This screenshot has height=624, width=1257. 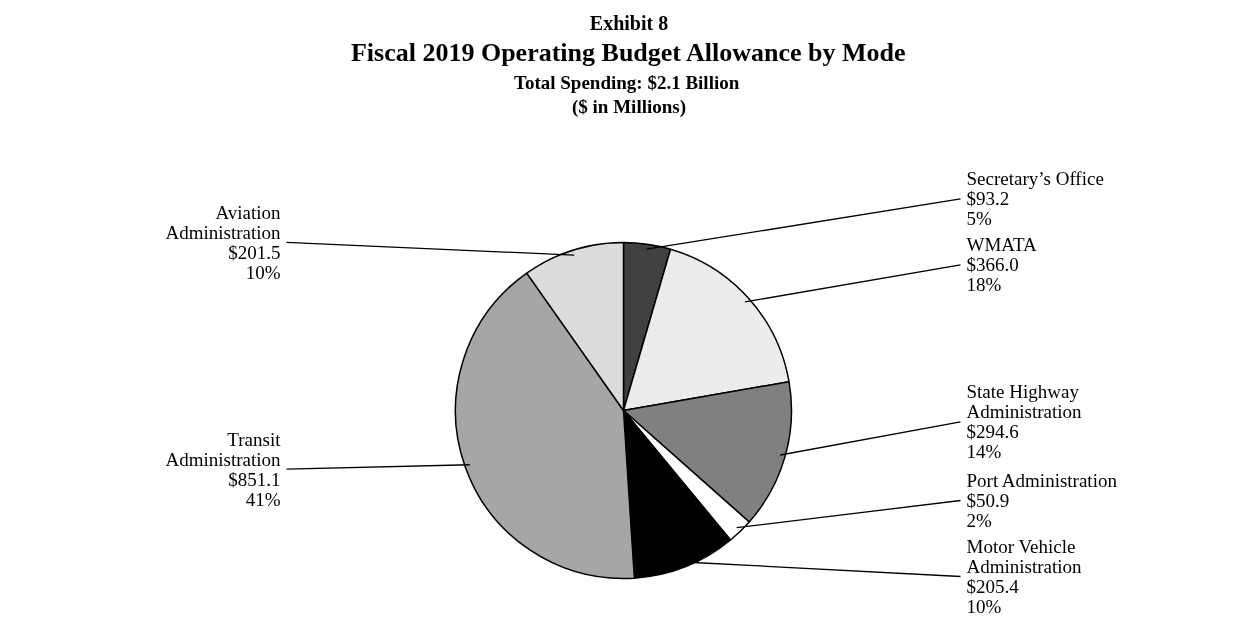 I want to click on data-label: $851.1 41%, so click(x=254, y=489).